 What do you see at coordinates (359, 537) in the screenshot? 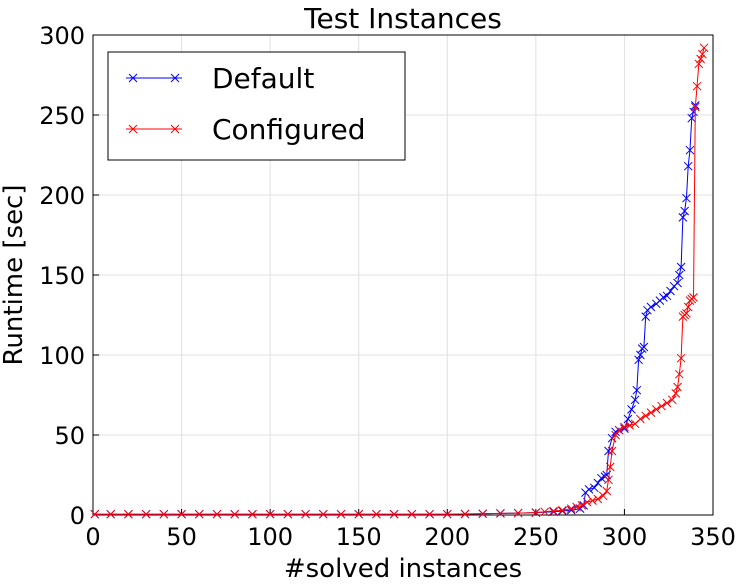
I see `x-tick-label: 150` at bounding box center [359, 537].